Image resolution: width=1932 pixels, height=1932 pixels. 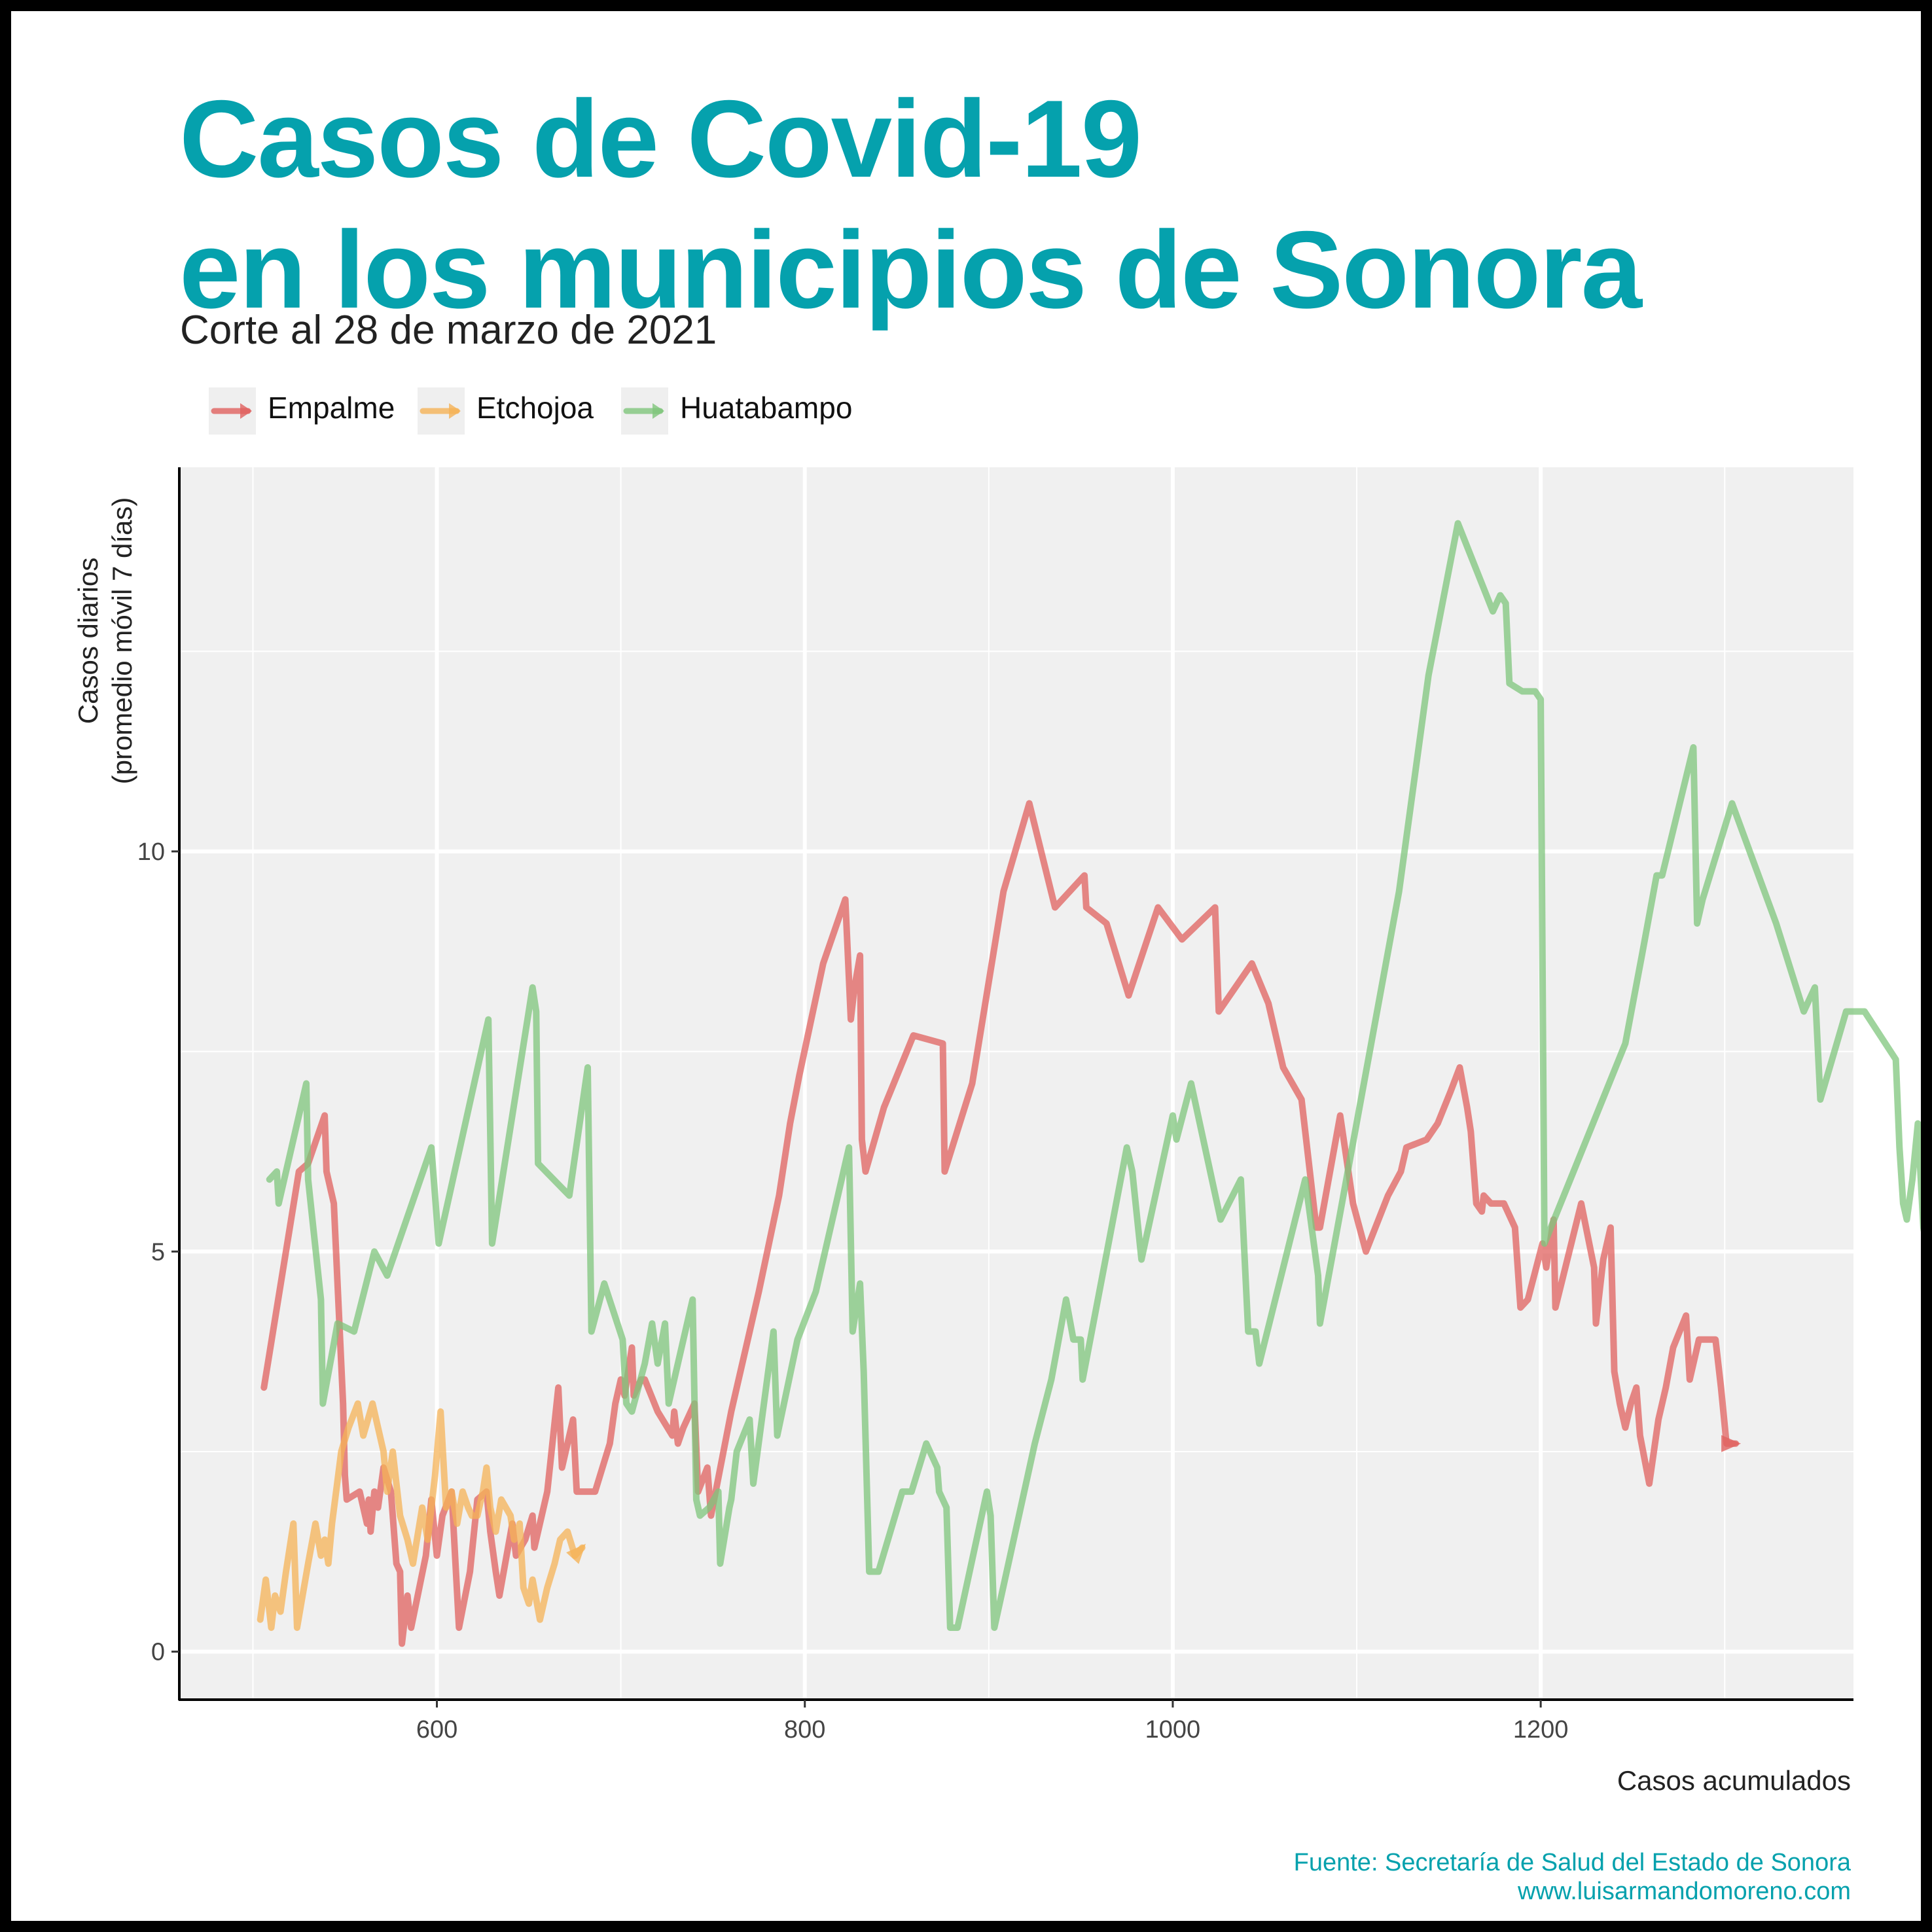 What do you see at coordinates (576, 1553) in the screenshot?
I see `series-arrow-etchojoa` at bounding box center [576, 1553].